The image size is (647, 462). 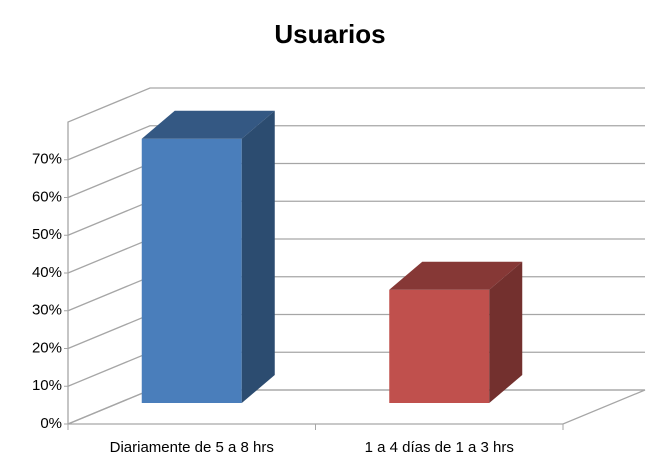 I want to click on y-tick-label: 30%, so click(x=47, y=310).